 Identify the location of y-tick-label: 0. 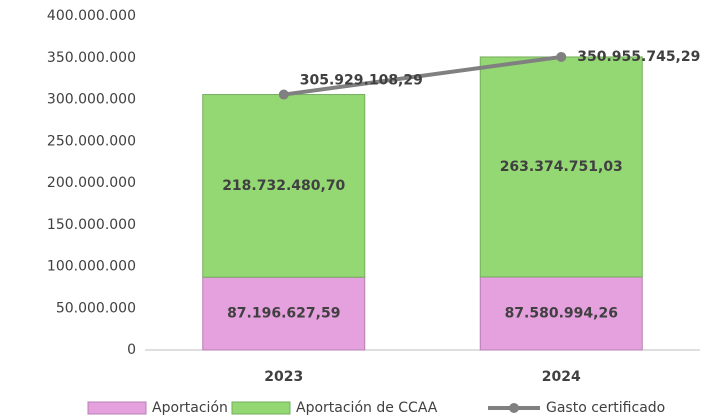
(131, 350).